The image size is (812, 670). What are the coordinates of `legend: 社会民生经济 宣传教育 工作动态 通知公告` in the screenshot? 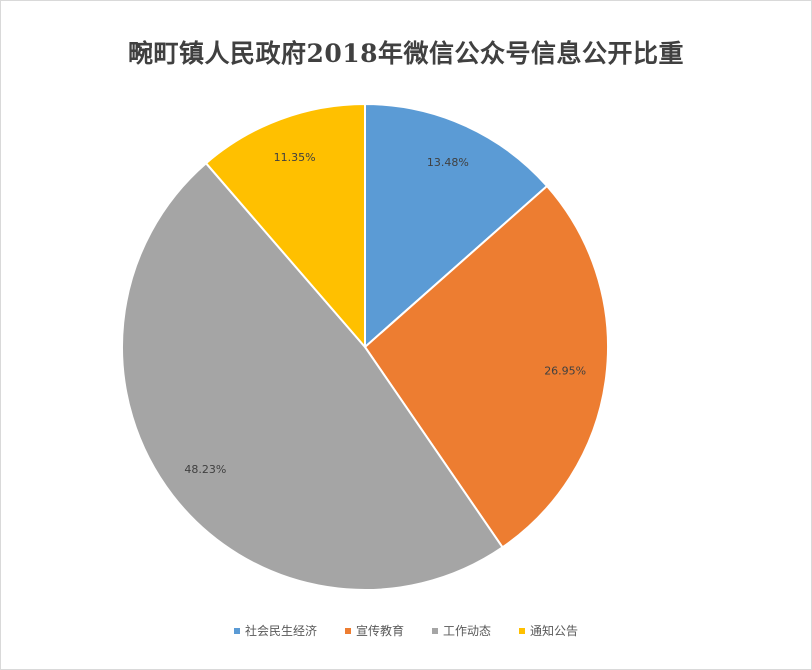 It's located at (406, 630).